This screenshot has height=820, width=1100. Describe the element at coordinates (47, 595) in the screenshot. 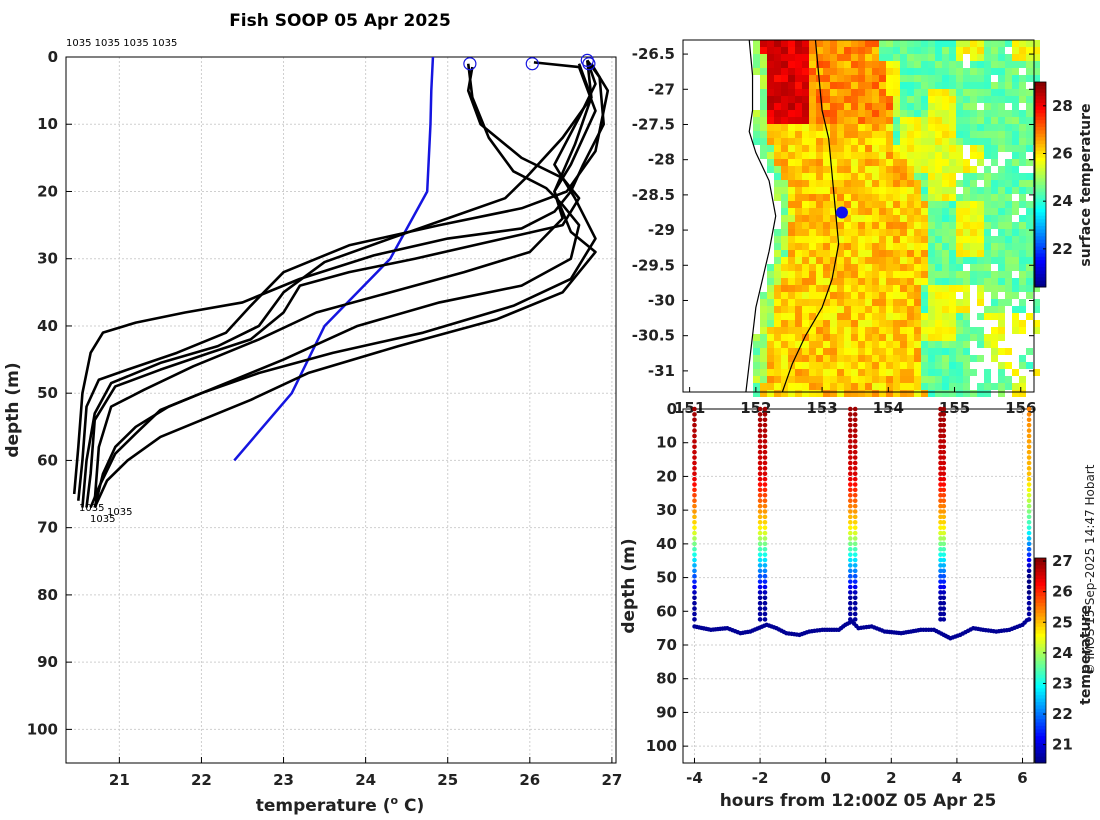

I see `profile-y-tick-label: 80` at that location.